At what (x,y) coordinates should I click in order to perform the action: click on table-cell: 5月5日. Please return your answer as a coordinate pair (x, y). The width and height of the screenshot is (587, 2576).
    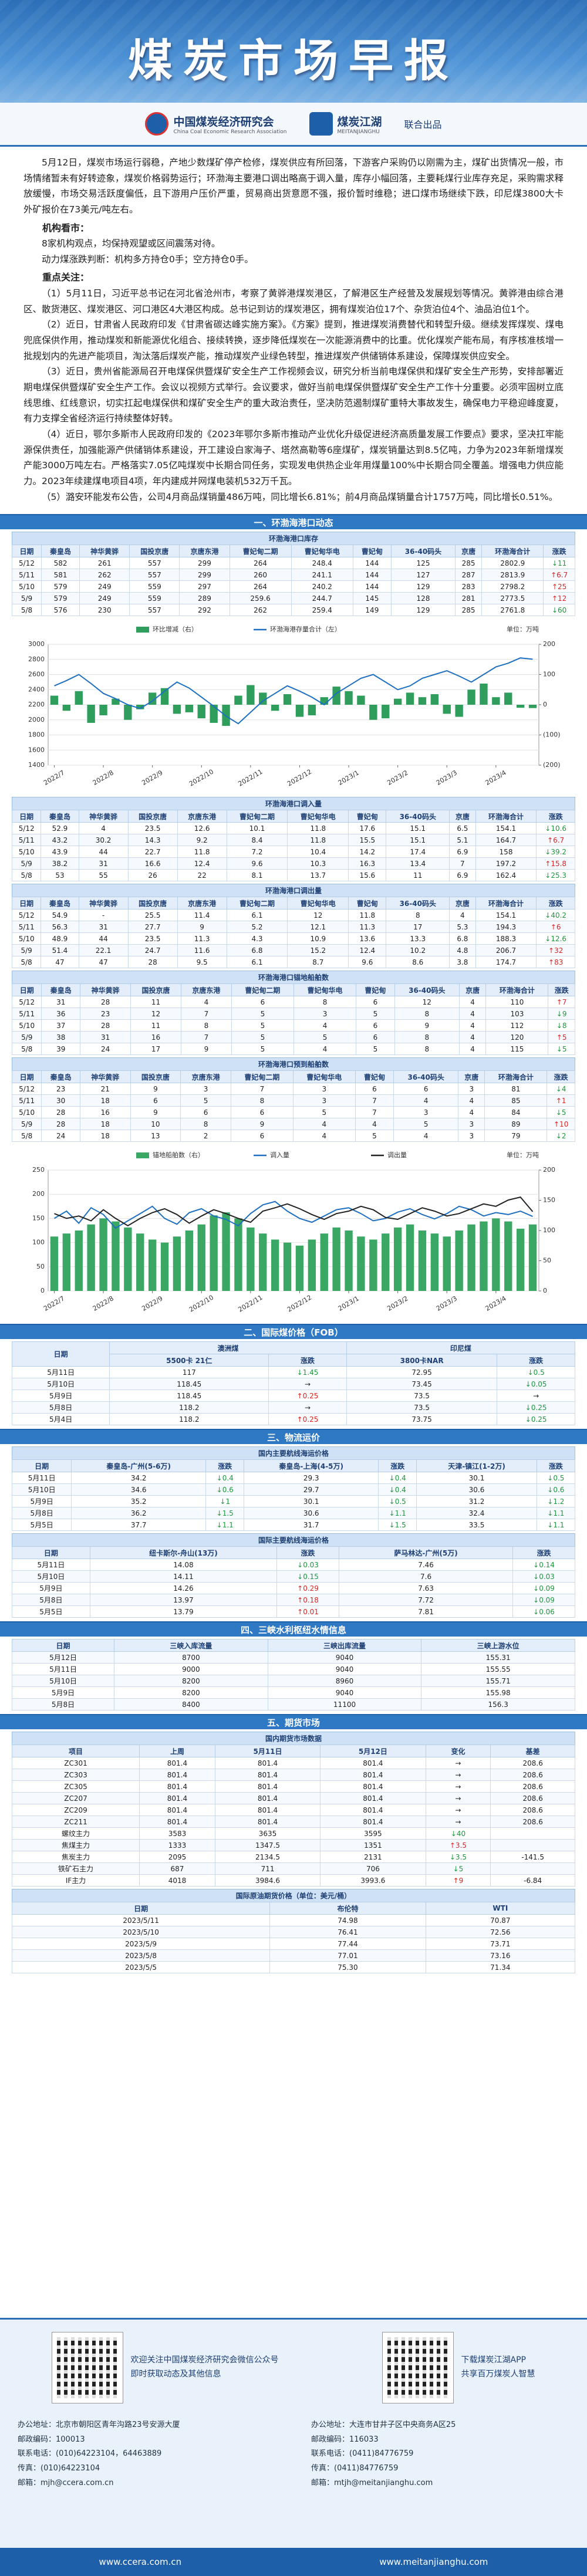
    Looking at the image, I should click on (51, 1611).